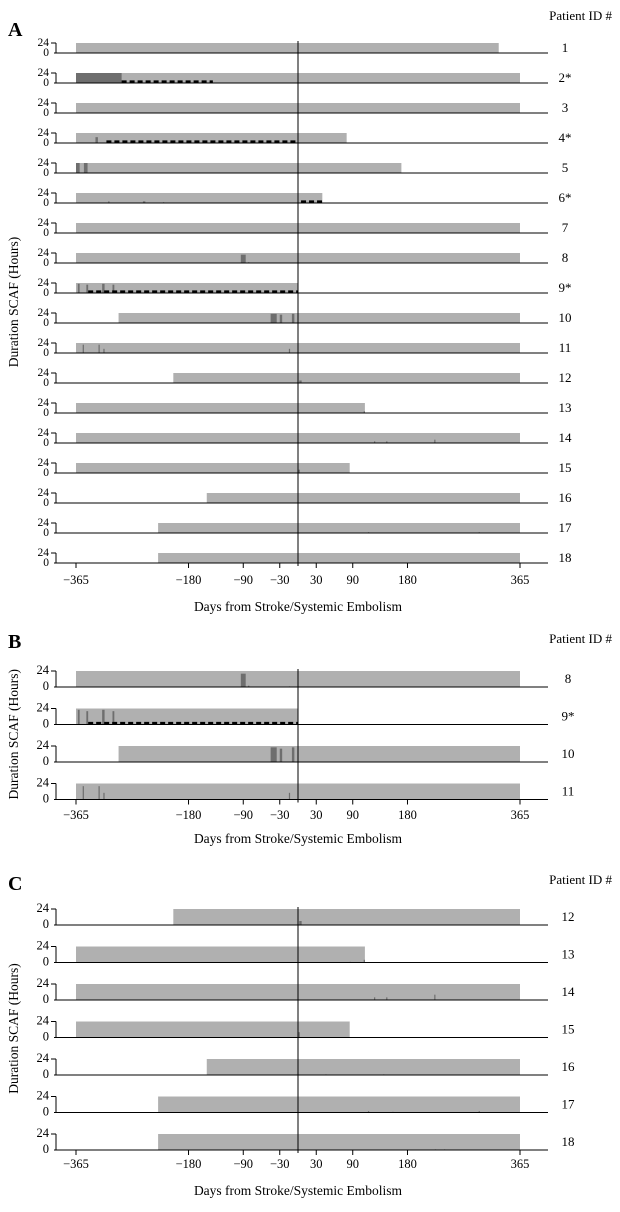  I want to click on panel-a-ytick-label-24-10: 24, so click(44, 313).